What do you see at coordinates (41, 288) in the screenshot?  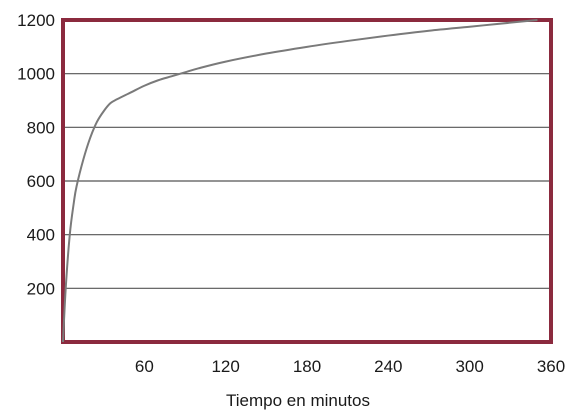 I see `y-tick-label-200: 200` at bounding box center [41, 288].